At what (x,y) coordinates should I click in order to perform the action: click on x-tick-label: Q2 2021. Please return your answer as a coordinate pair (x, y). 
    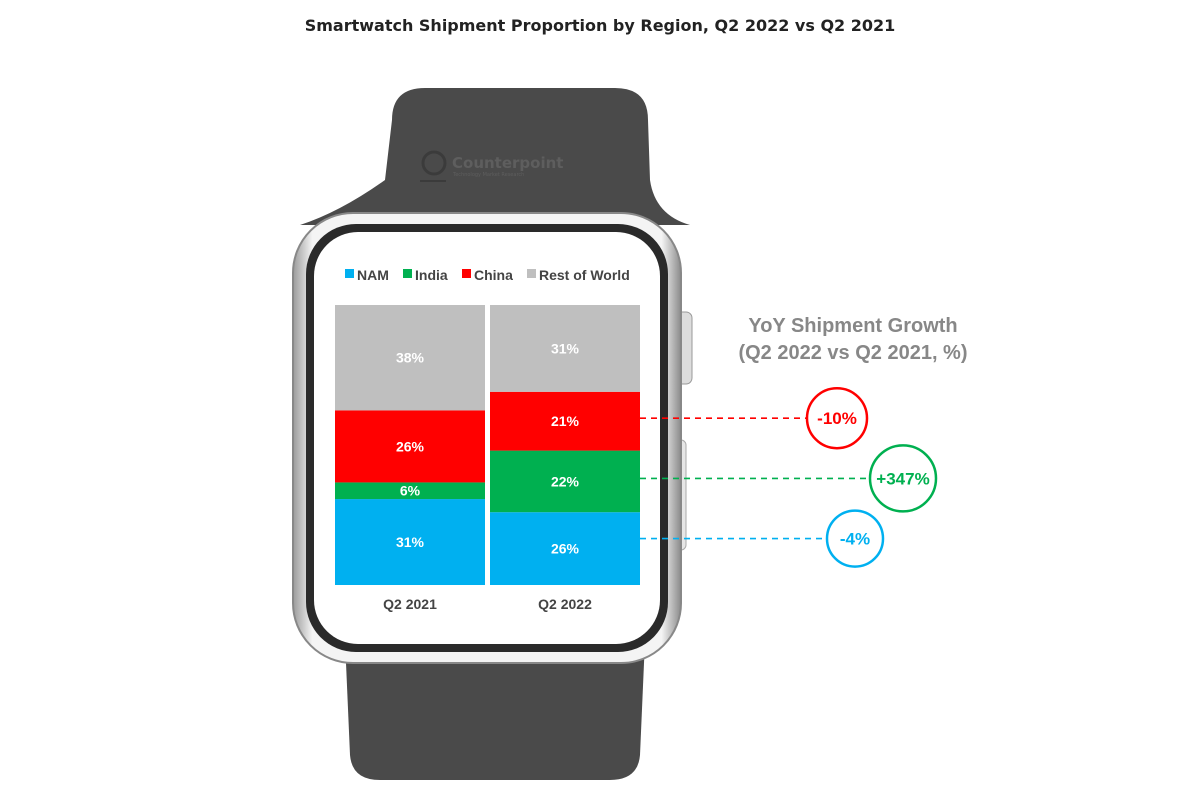
    Looking at the image, I should click on (410, 604).